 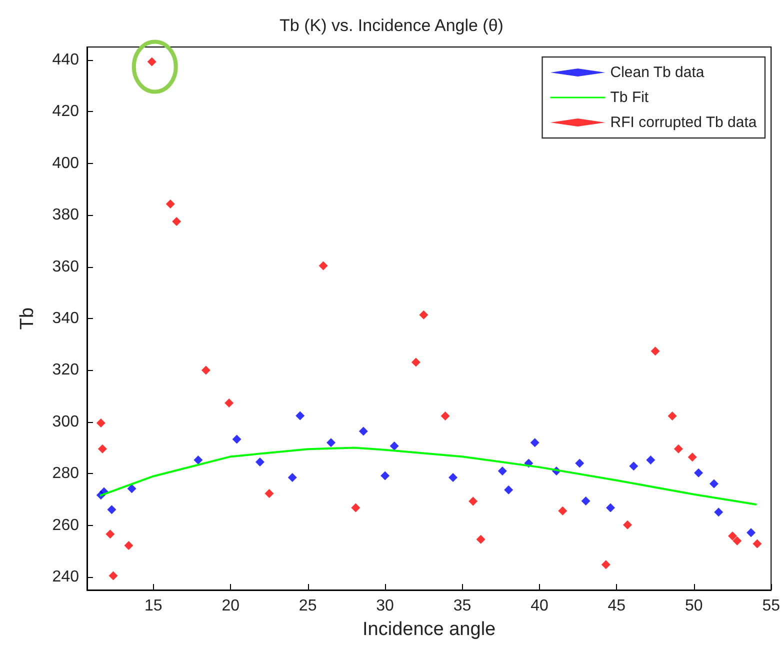 I want to click on x-tick-label: 25, so click(x=307, y=606).